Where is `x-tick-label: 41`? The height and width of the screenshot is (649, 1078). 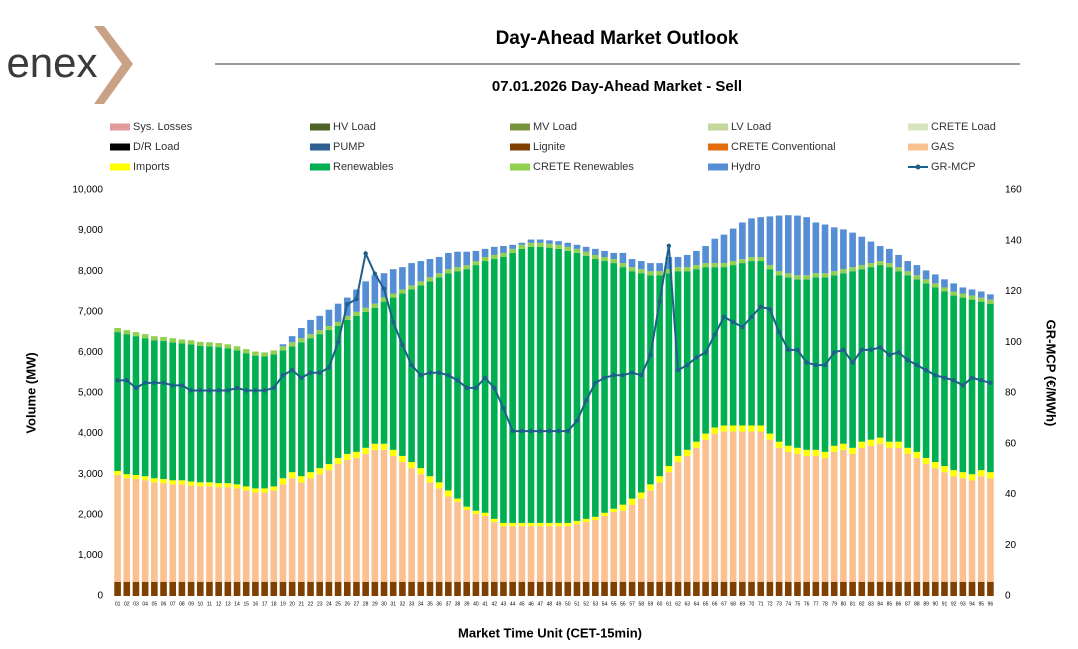 x-tick-label: 41 is located at coordinates (485, 604).